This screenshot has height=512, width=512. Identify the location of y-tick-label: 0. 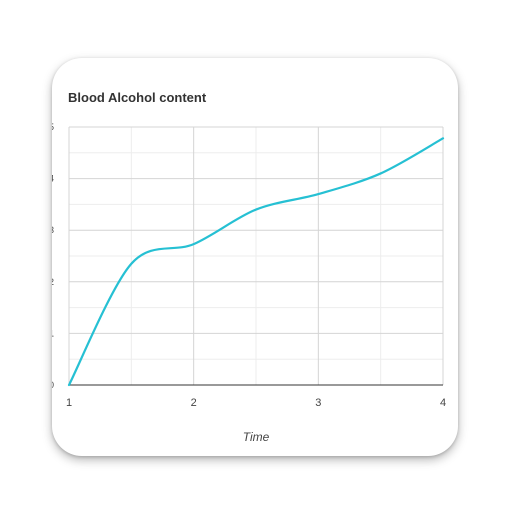
(53, 385).